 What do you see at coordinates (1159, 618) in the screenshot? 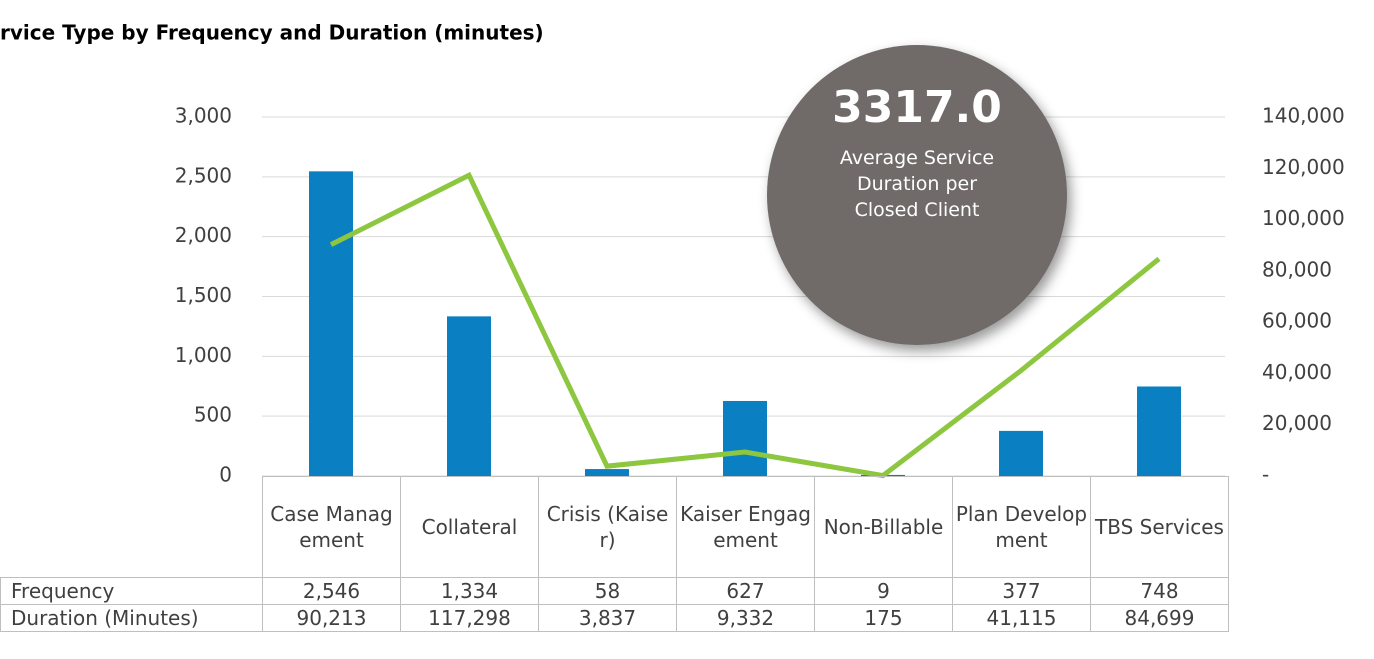
I see `table-value: 84,699` at bounding box center [1159, 618].